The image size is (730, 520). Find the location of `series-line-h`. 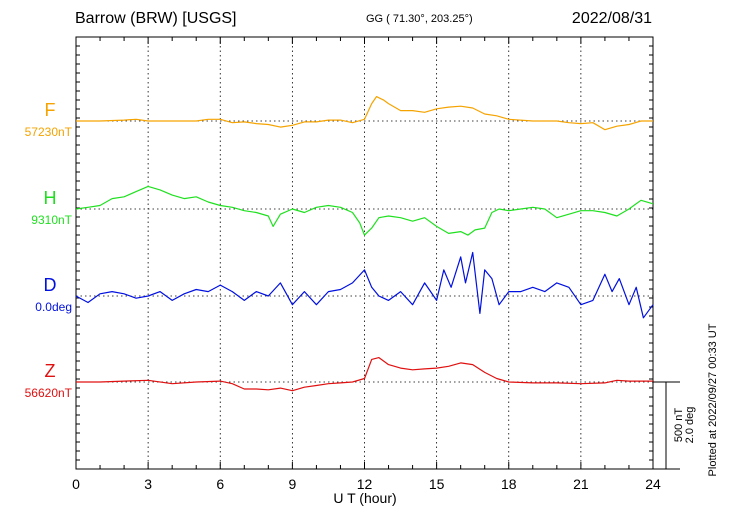

series-line-h is located at coordinates (364, 210).